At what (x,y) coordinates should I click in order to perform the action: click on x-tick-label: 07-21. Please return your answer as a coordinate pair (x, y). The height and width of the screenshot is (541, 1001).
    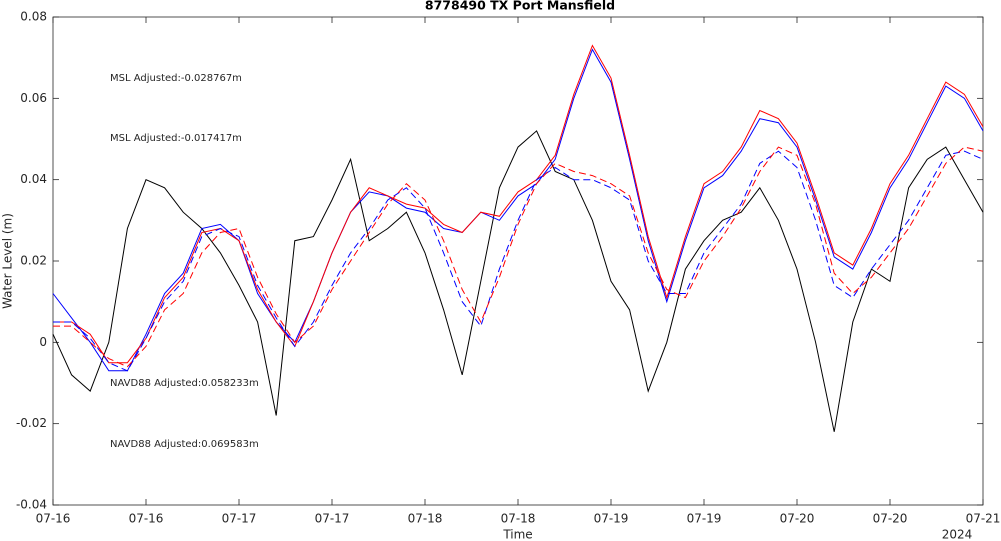
    Looking at the image, I should click on (983, 519).